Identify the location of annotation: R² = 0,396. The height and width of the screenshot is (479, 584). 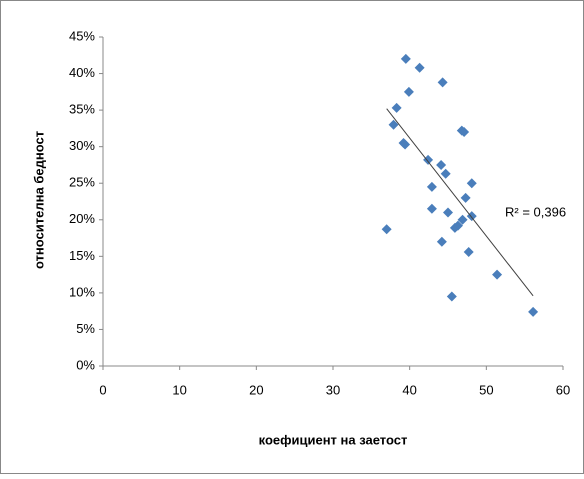
(535, 211).